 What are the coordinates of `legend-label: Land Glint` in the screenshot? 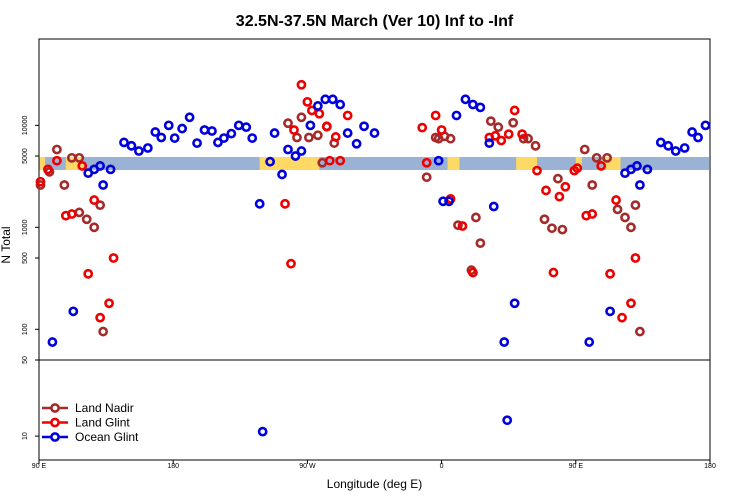 It's located at (102, 423).